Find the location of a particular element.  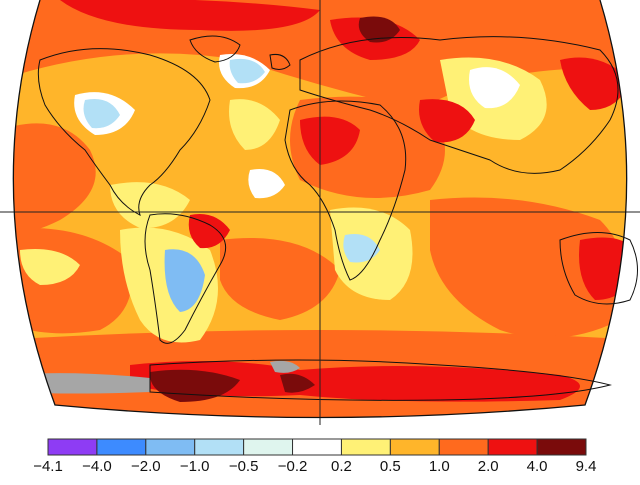

iceland-outline is located at coordinates (280, 62).